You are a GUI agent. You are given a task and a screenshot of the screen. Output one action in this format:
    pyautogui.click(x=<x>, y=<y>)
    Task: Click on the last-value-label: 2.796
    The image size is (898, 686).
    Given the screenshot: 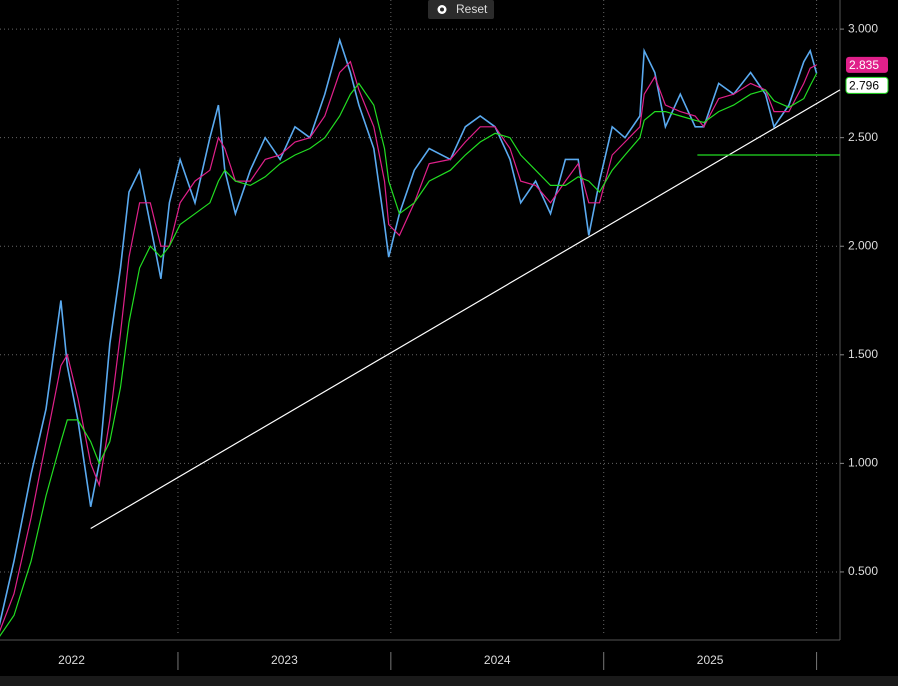 What is the action you would take?
    pyautogui.click(x=864, y=86)
    